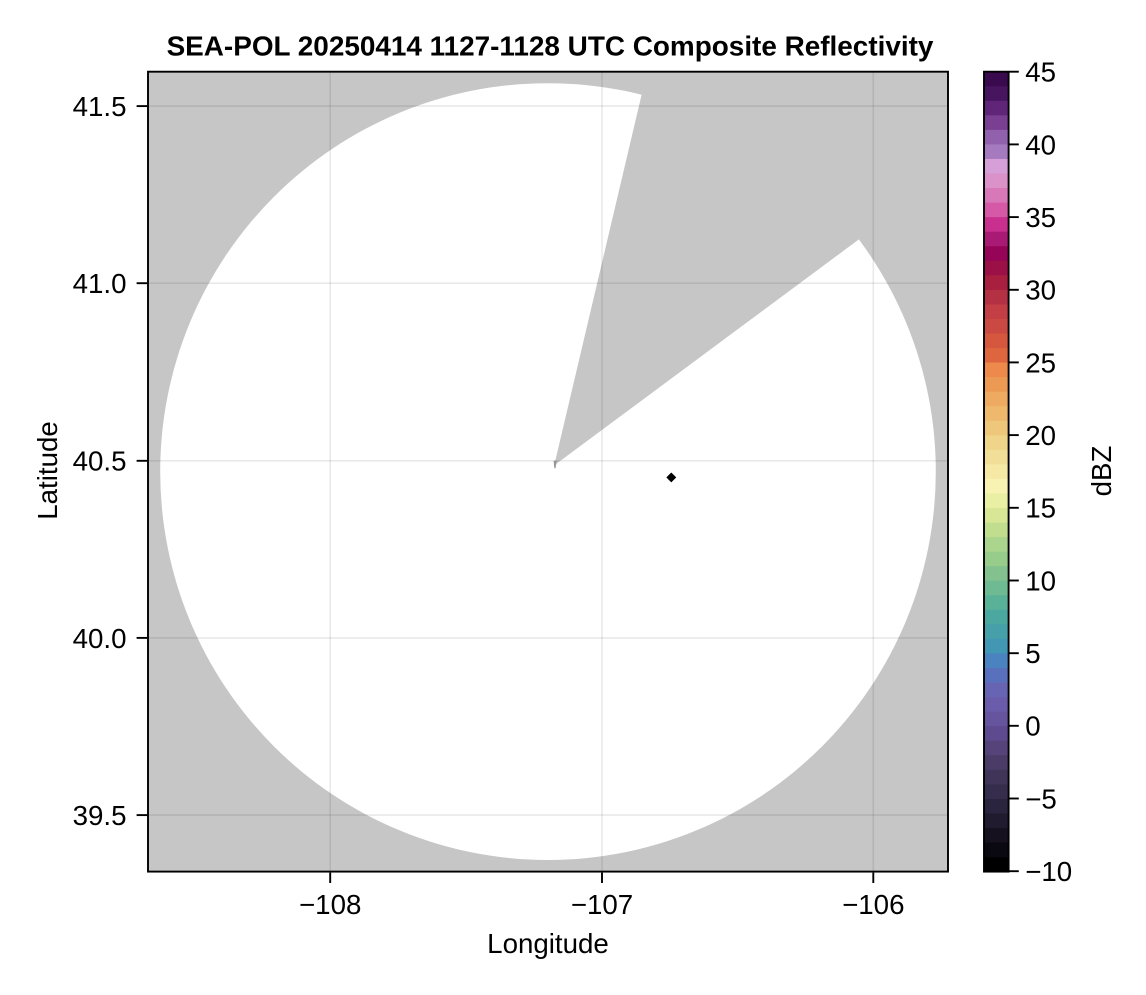  Describe the element at coordinates (47, 470) in the screenshot. I see `svg-text: Latitude` at that location.